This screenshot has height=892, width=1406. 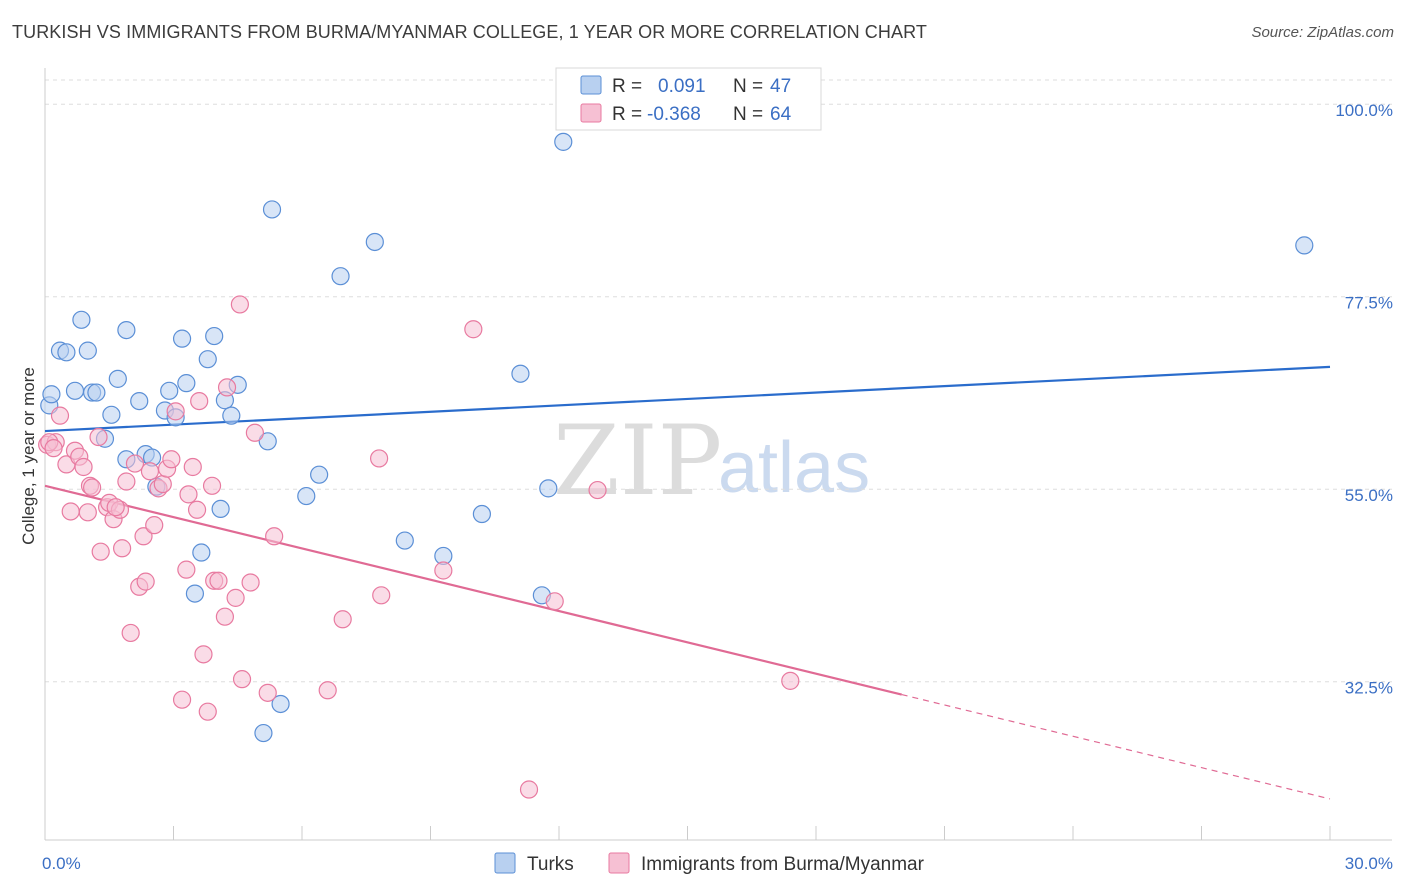 What do you see at coordinates (627, 114) in the screenshot?
I see `legend-r-label-burma: R =` at bounding box center [627, 114].